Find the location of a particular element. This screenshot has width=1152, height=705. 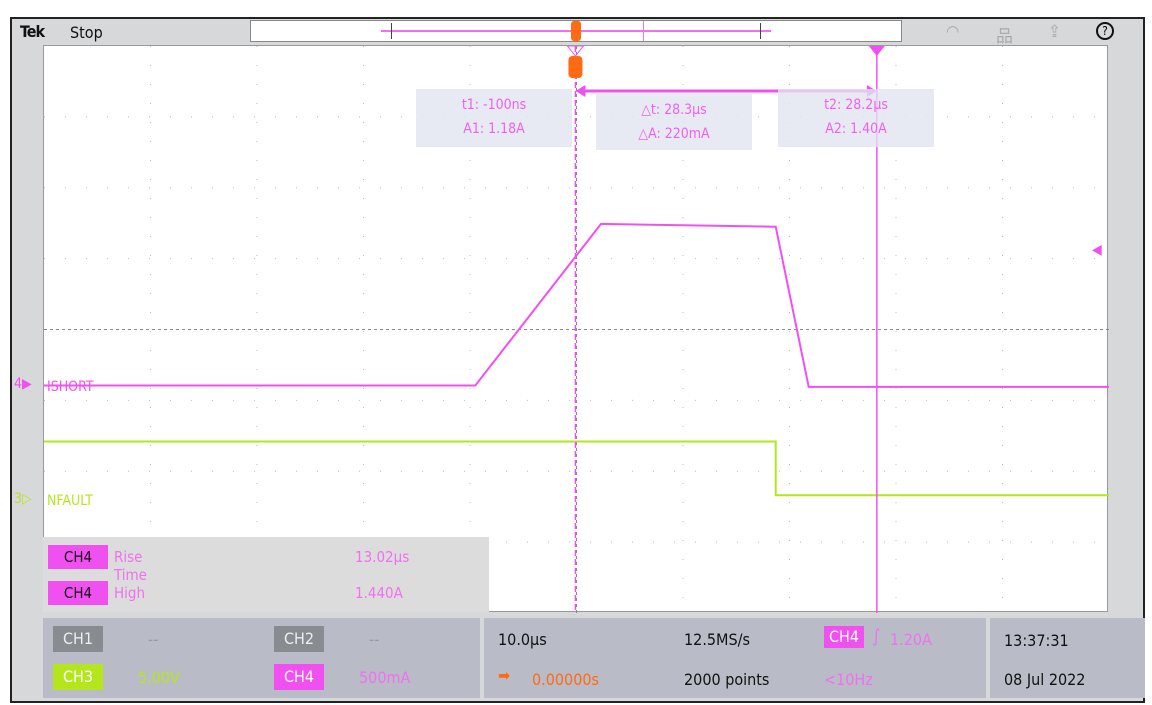

ch4-ground-marker: 4▶ is located at coordinates (23, 384).